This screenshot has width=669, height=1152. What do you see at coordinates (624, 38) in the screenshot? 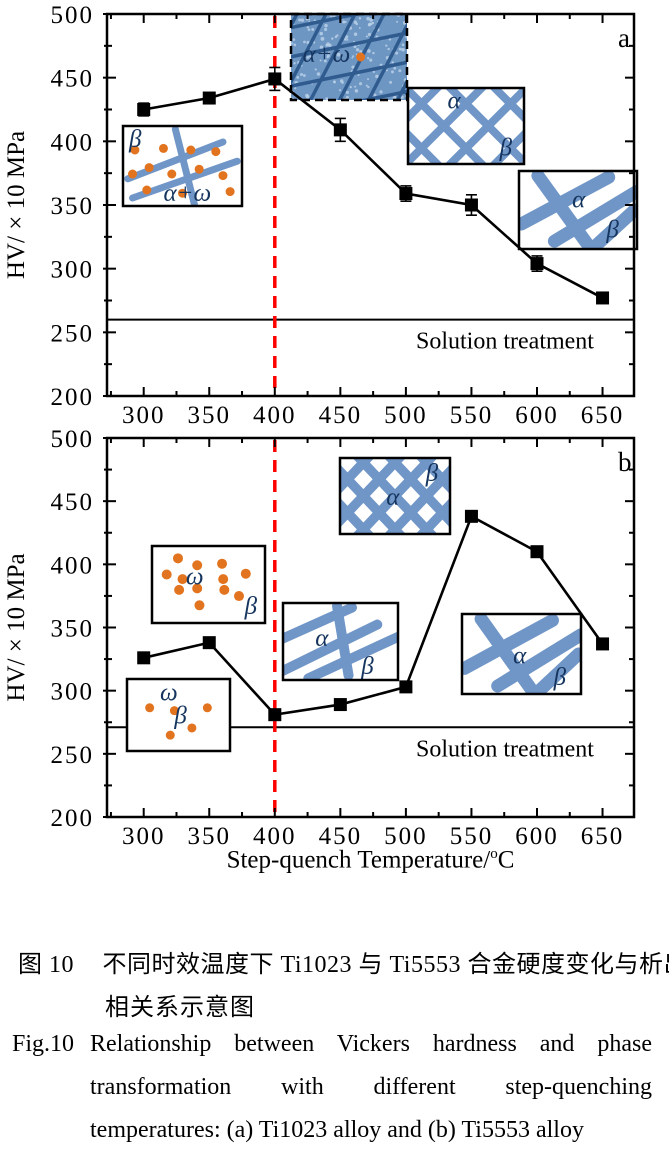
I see `panel-letter: a` at bounding box center [624, 38].